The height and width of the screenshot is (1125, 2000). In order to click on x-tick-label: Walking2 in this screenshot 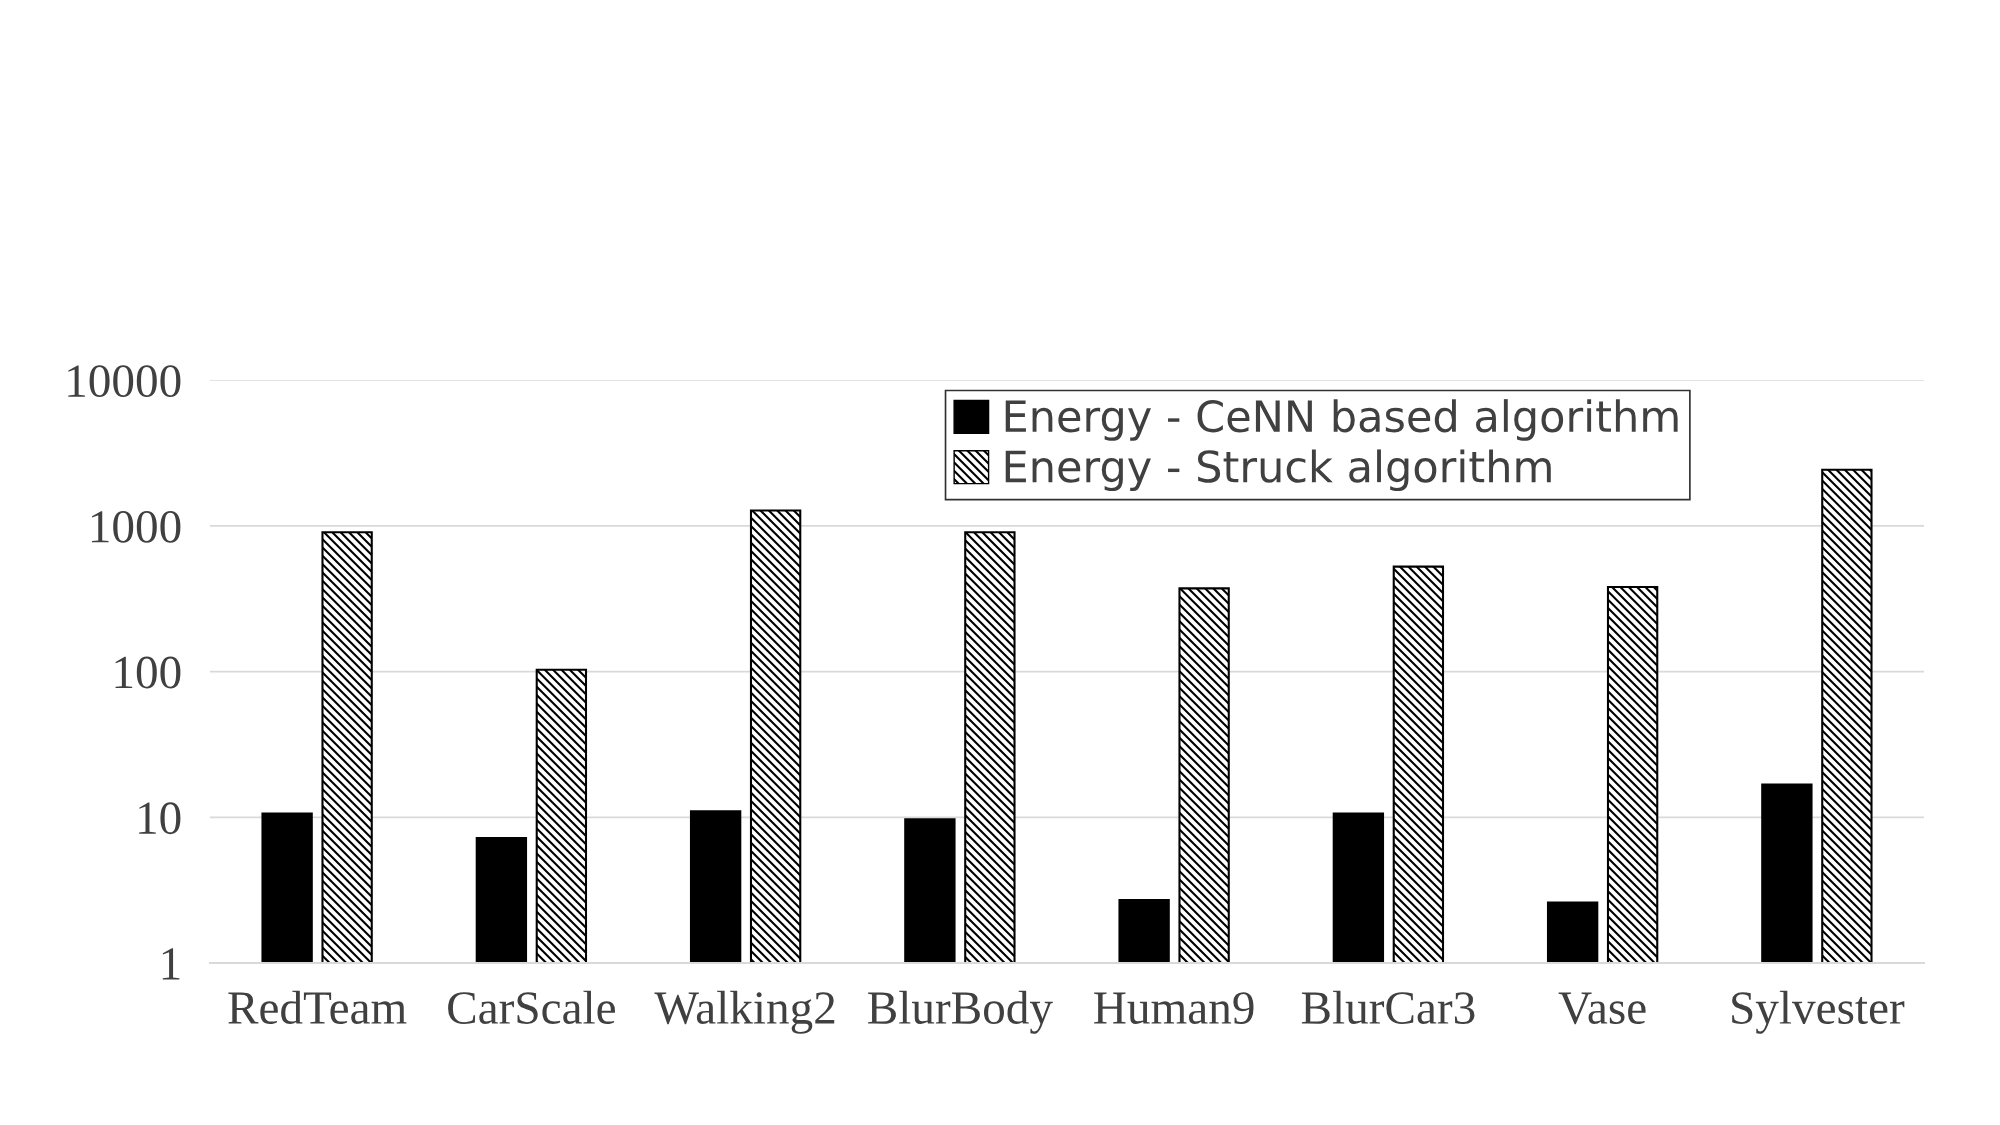, I will do `click(744, 1012)`.